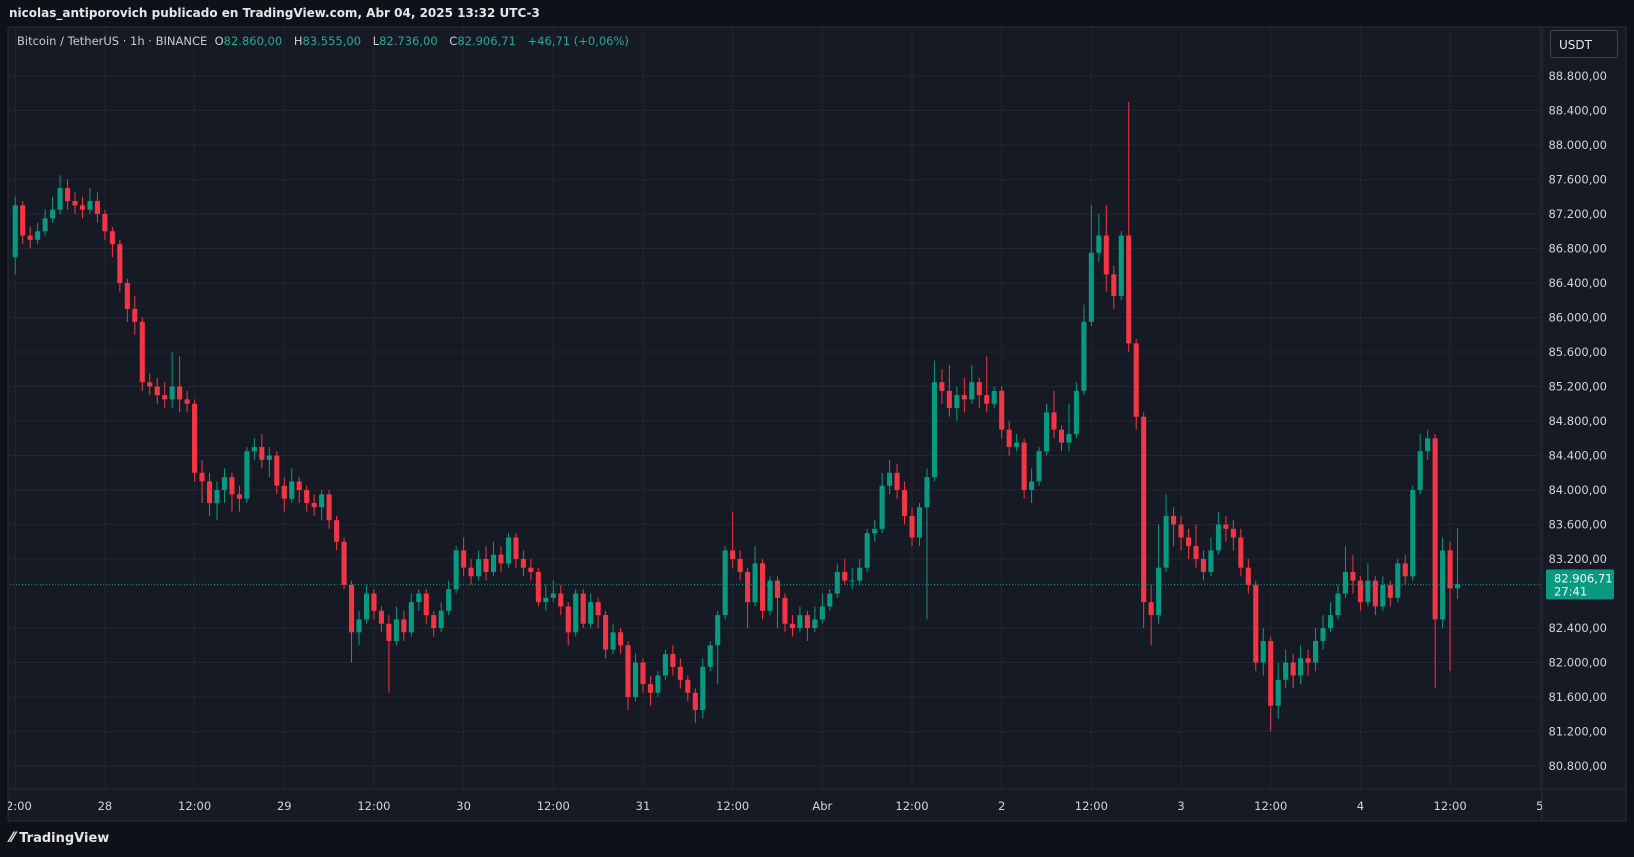 The width and height of the screenshot is (1634, 857). What do you see at coordinates (284, 806) in the screenshot?
I see `x-tick-label: 29` at bounding box center [284, 806].